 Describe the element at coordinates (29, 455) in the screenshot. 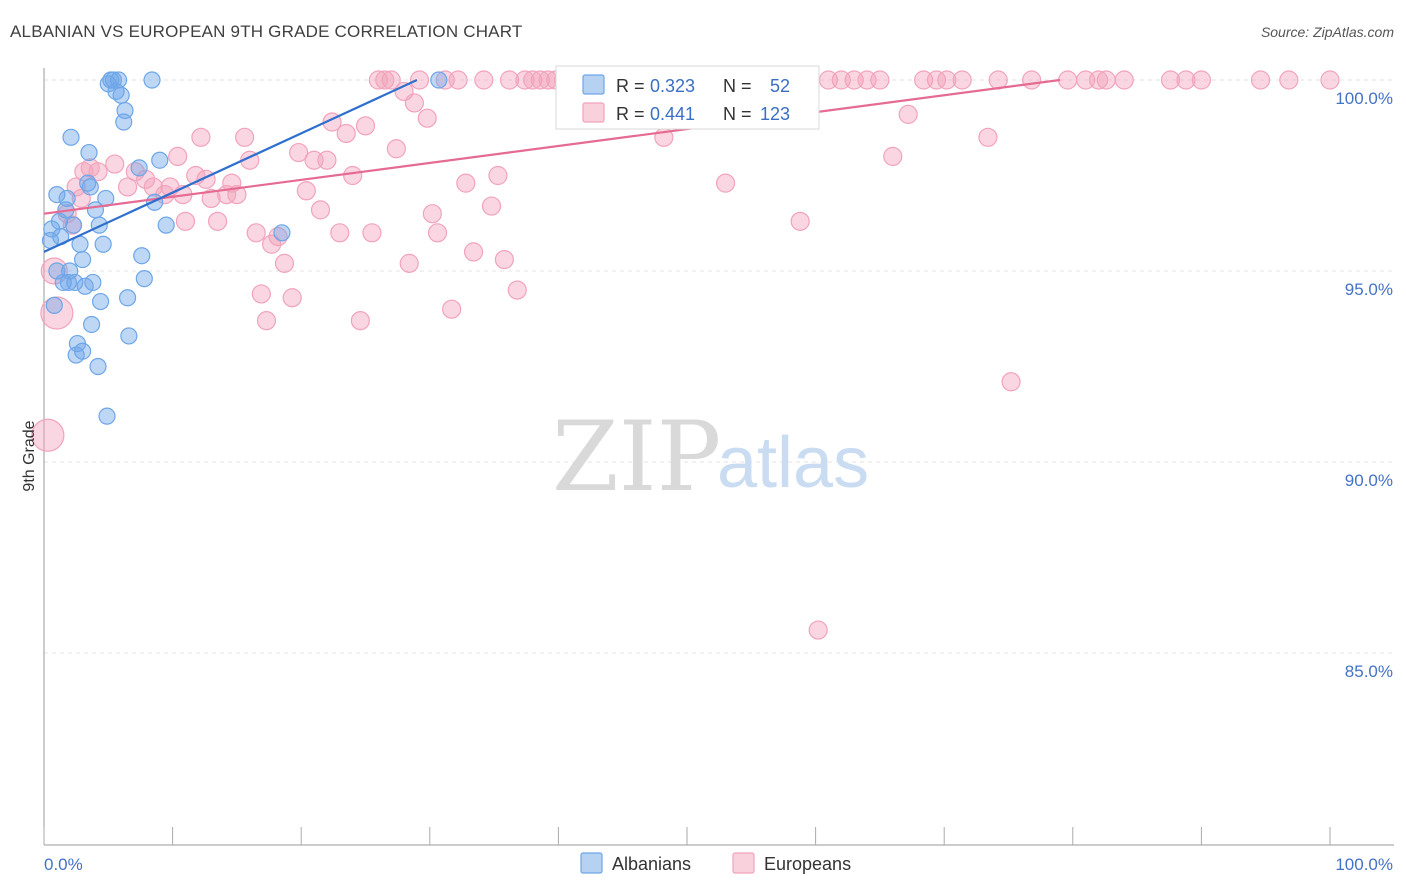

I see `y-axis-title: 9th Grade` at that location.